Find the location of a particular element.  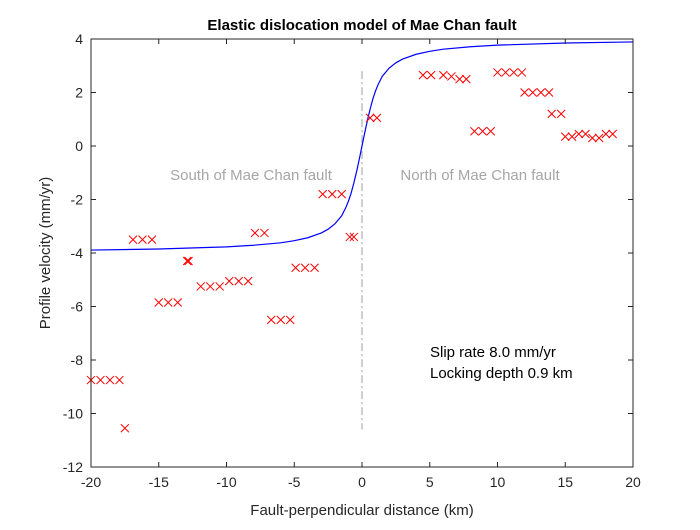

y-tick-label: -12 is located at coordinates (73, 467).